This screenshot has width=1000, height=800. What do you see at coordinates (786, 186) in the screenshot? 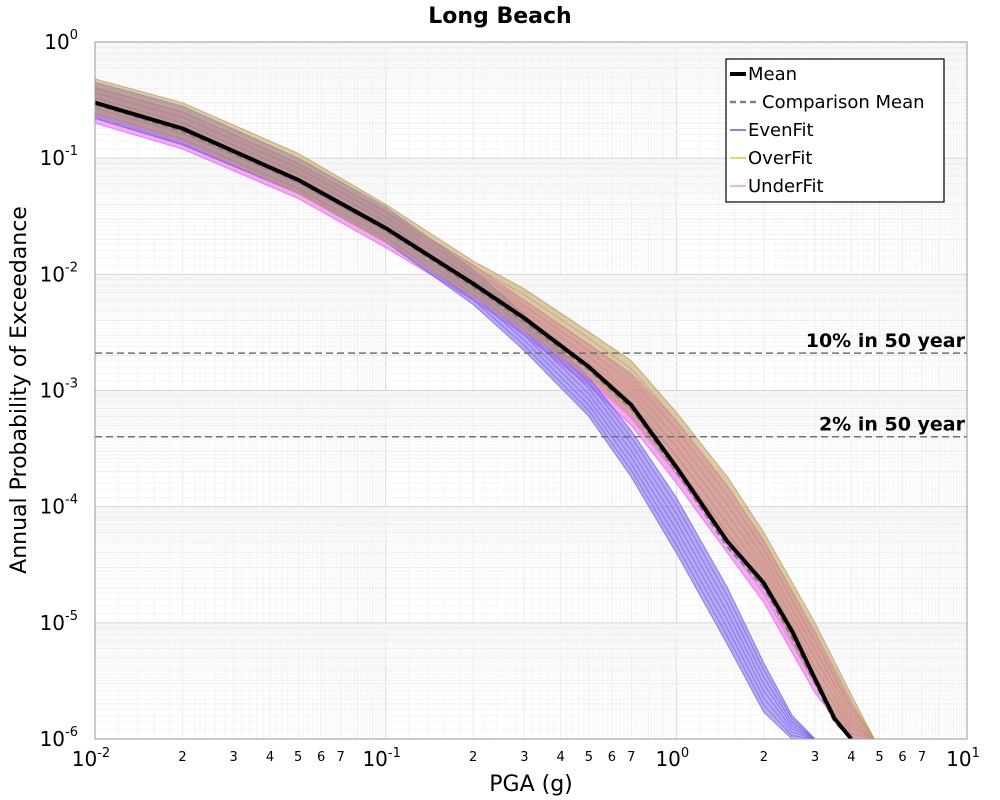
I see `legend-label: UnderFit` at bounding box center [786, 186].